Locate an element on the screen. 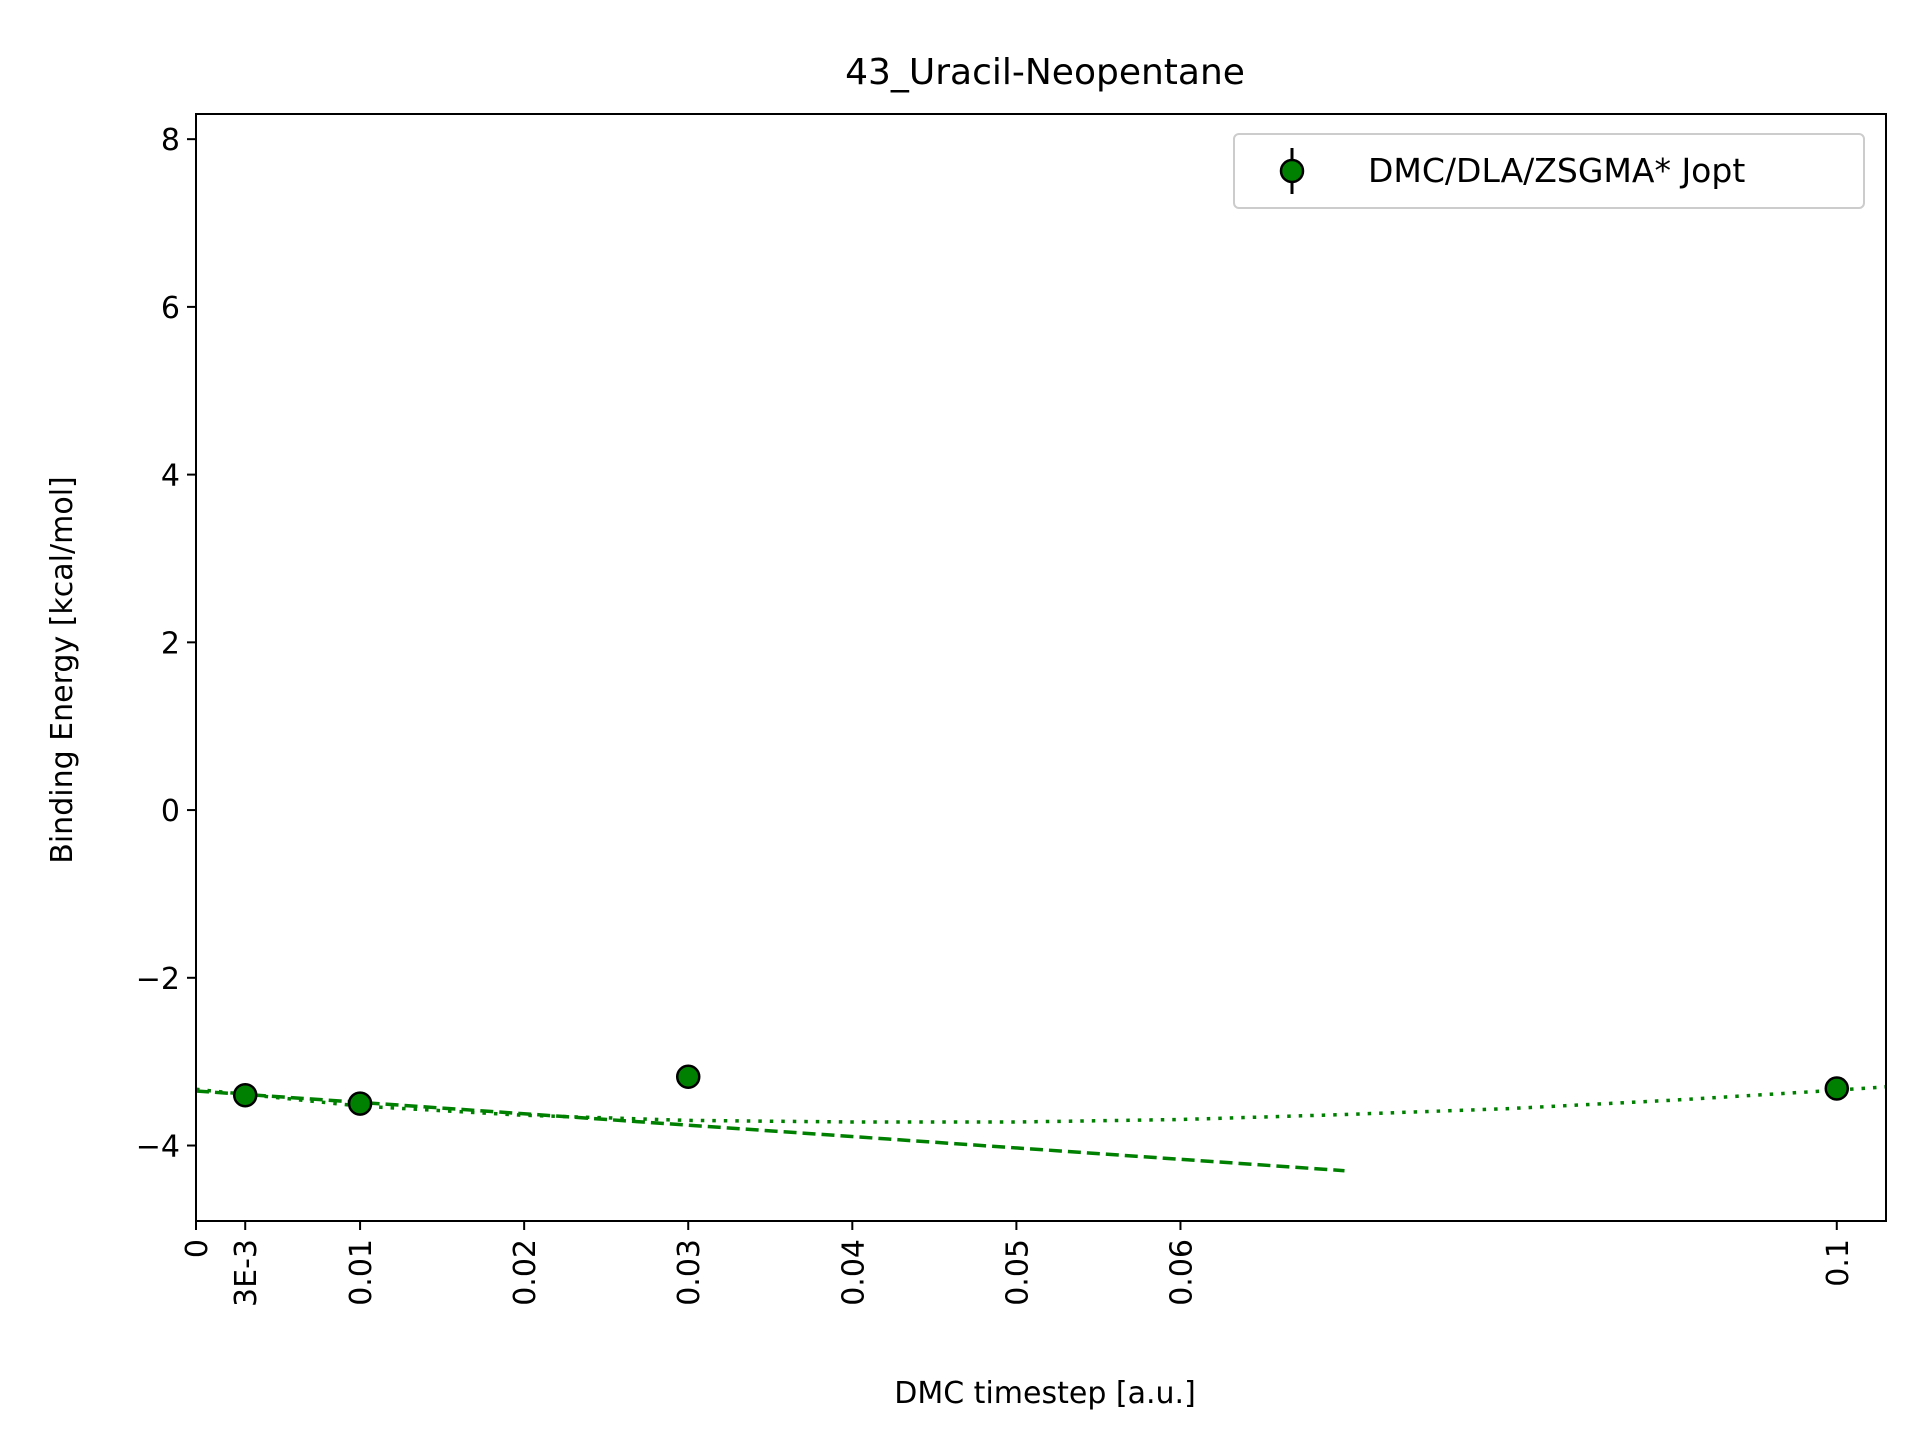 This screenshot has height=1440, width=1920. legend-marker is located at coordinates (1292, 171).